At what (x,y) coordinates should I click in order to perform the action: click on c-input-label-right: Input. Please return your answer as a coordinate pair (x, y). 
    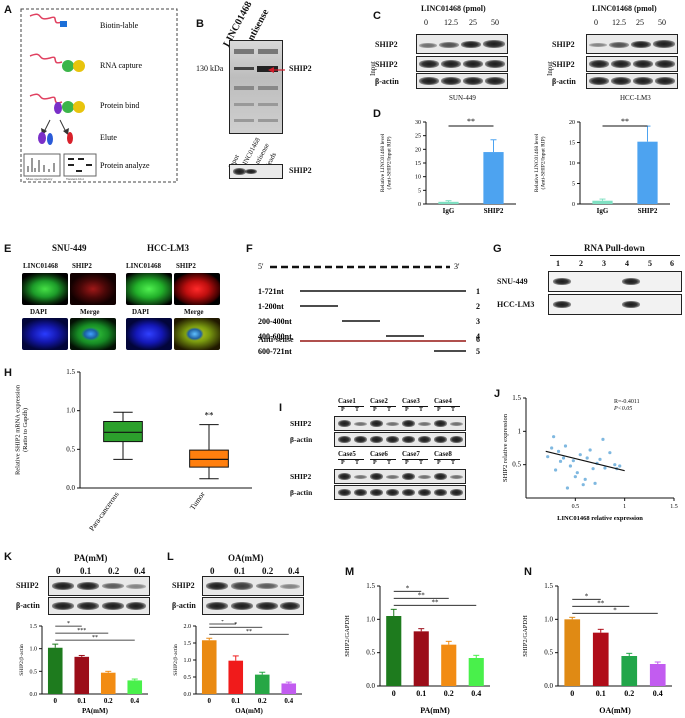
    Looking at the image, I should click on (550, 68).